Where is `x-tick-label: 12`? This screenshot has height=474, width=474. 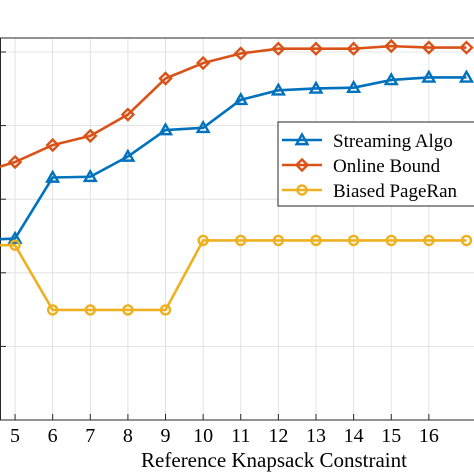
x-tick-label: 12 is located at coordinates (278, 436).